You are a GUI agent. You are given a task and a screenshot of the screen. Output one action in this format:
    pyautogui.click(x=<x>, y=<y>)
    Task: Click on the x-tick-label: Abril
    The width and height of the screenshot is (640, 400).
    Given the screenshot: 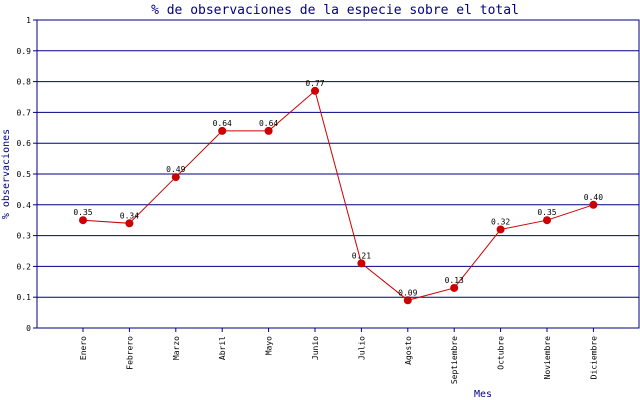 What is the action you would take?
    pyautogui.click(x=222, y=348)
    